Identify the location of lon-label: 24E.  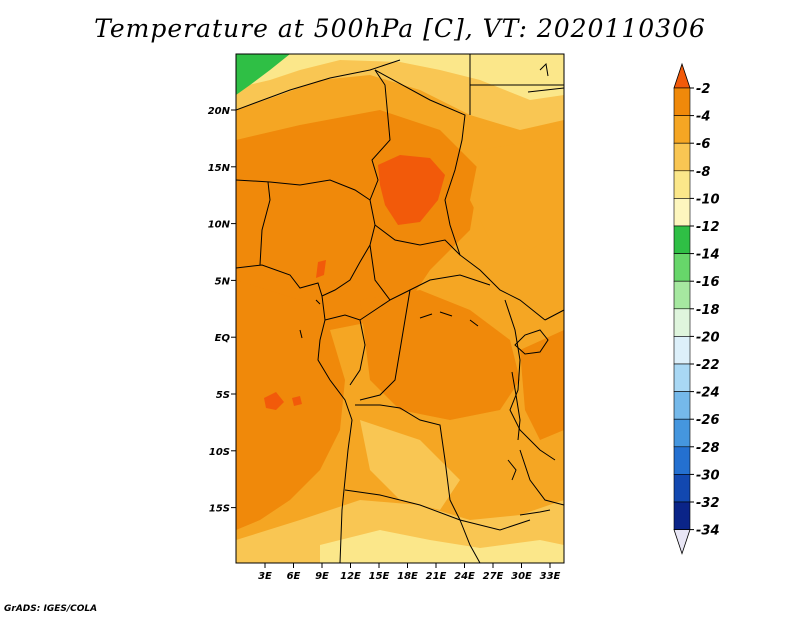
(464, 576).